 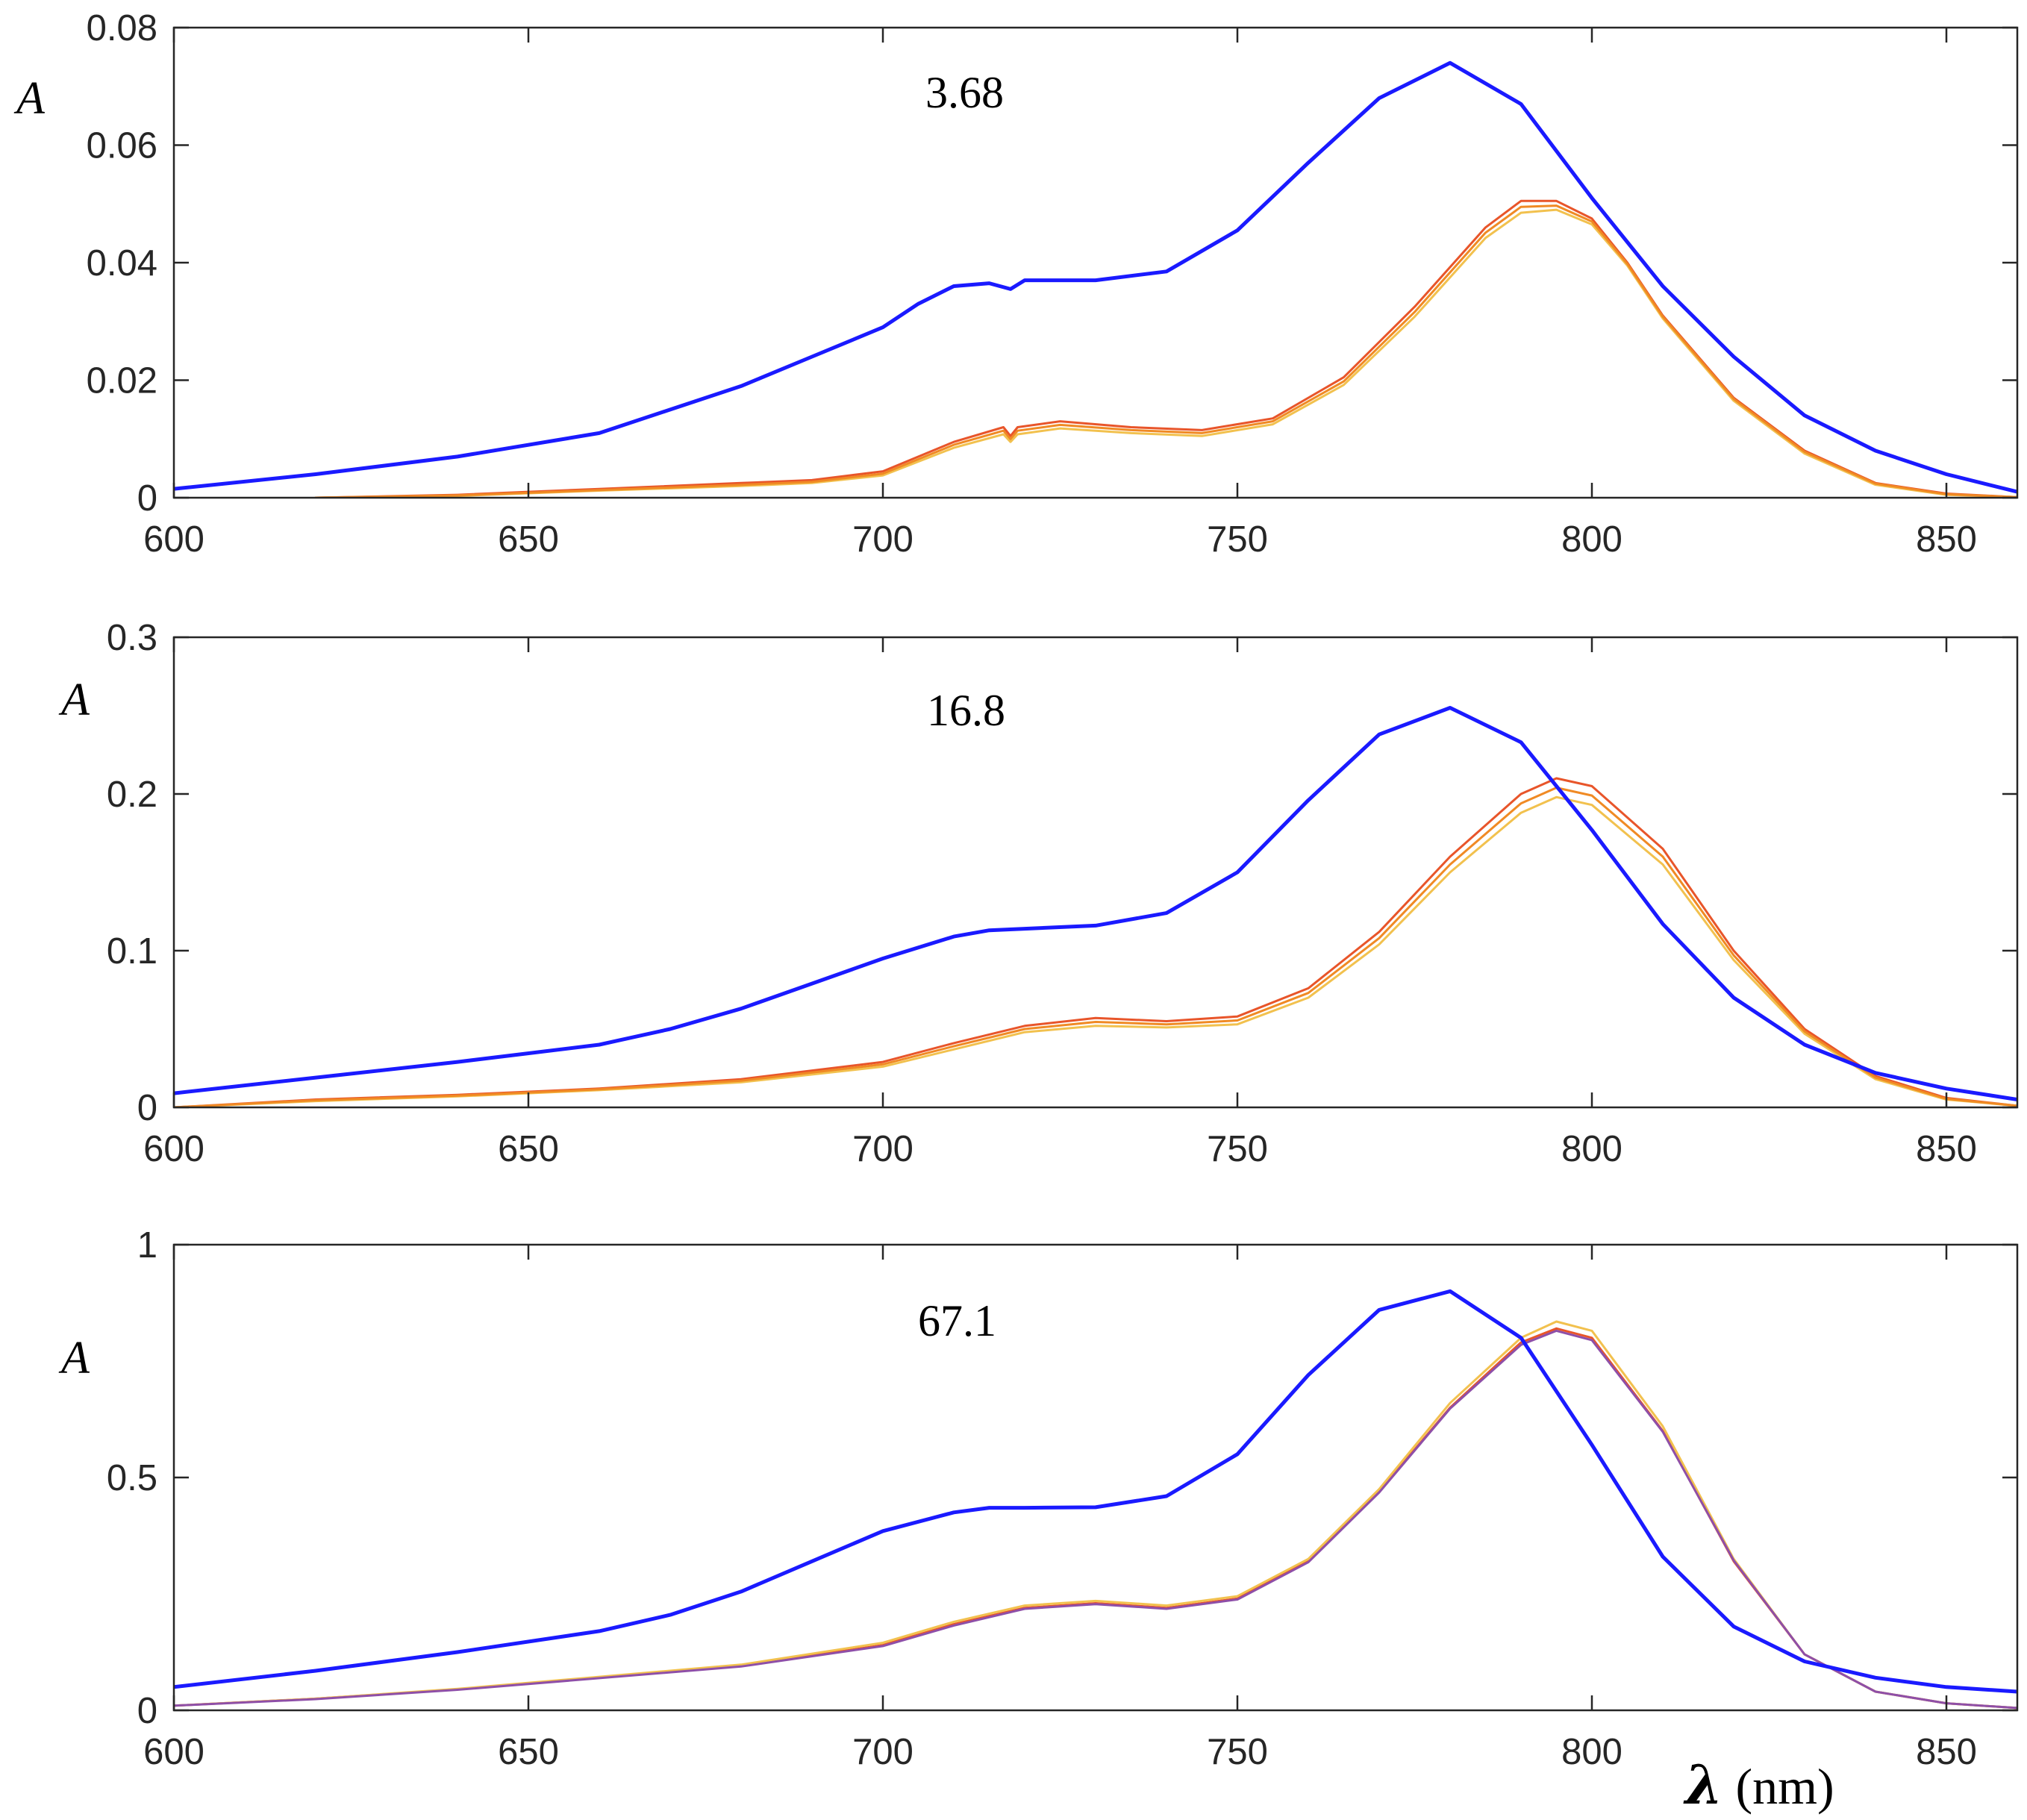 I want to click on panel-annotation: 3.68, so click(x=964, y=92).